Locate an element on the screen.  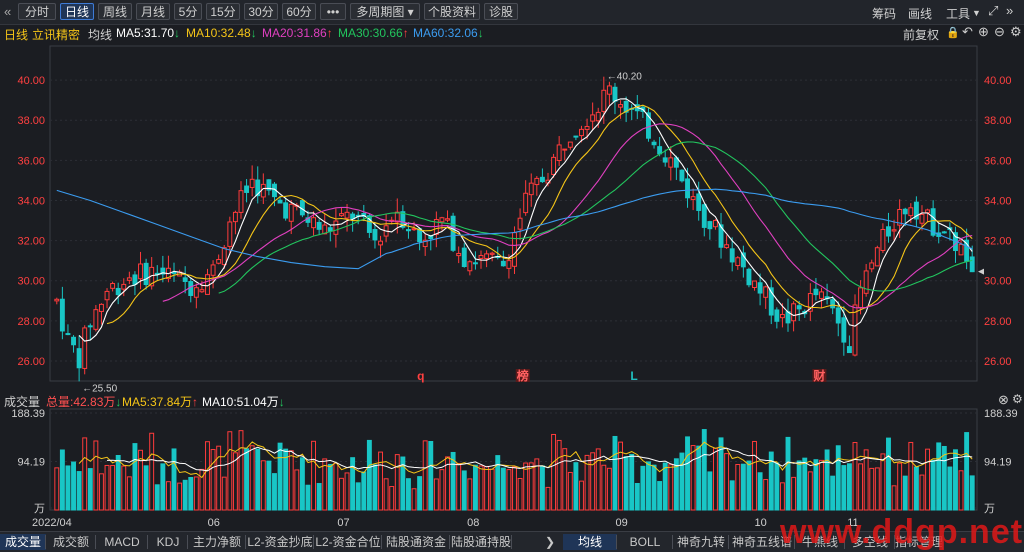
ma-label: 均线 is located at coordinates (100, 35).